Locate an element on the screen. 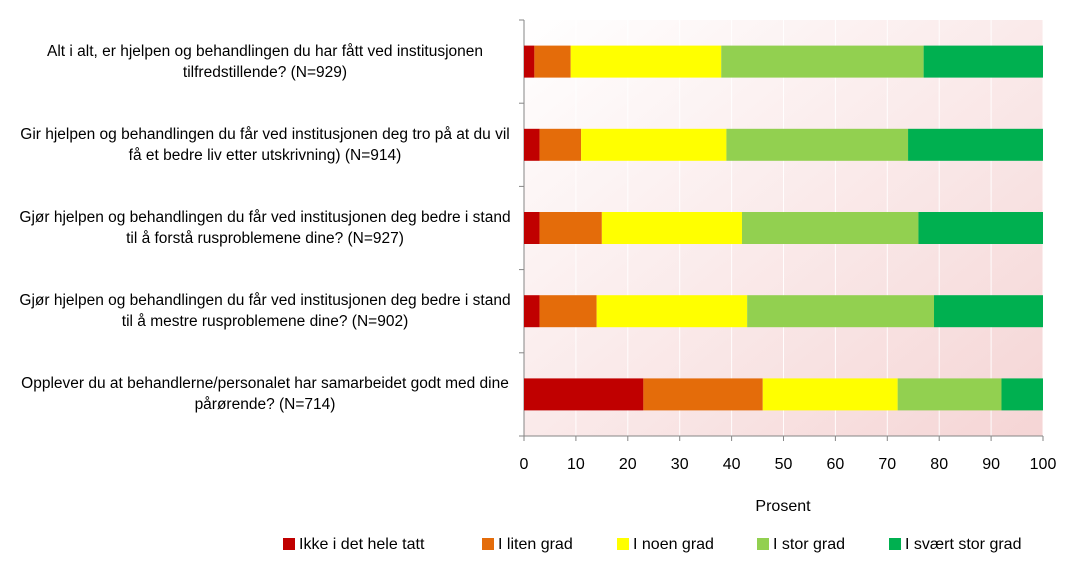 This screenshot has height=584, width=1082. x-tick-label: 0 is located at coordinates (524, 464).